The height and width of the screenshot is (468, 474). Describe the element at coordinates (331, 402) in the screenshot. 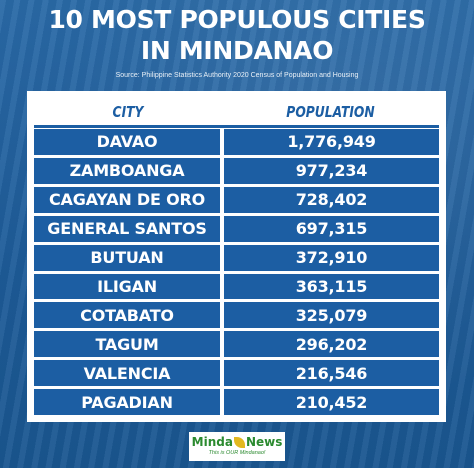

I see `population-cell: 210,452` at that location.